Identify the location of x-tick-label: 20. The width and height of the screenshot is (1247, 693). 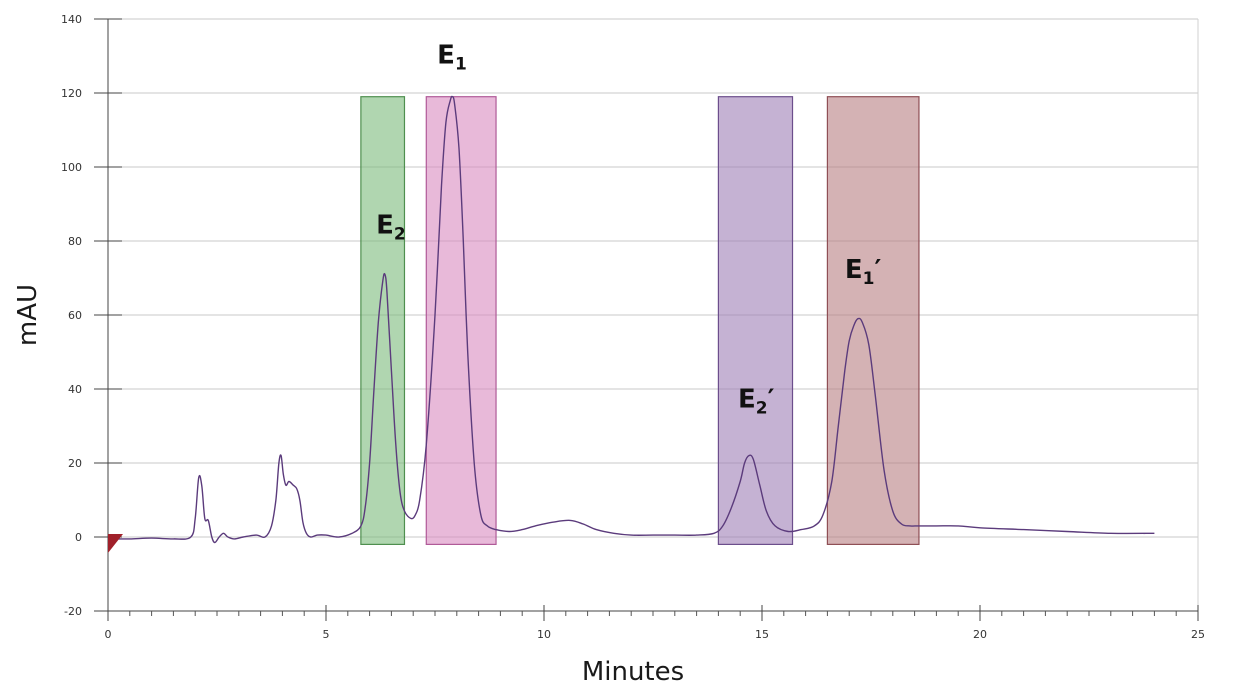
(980, 634).